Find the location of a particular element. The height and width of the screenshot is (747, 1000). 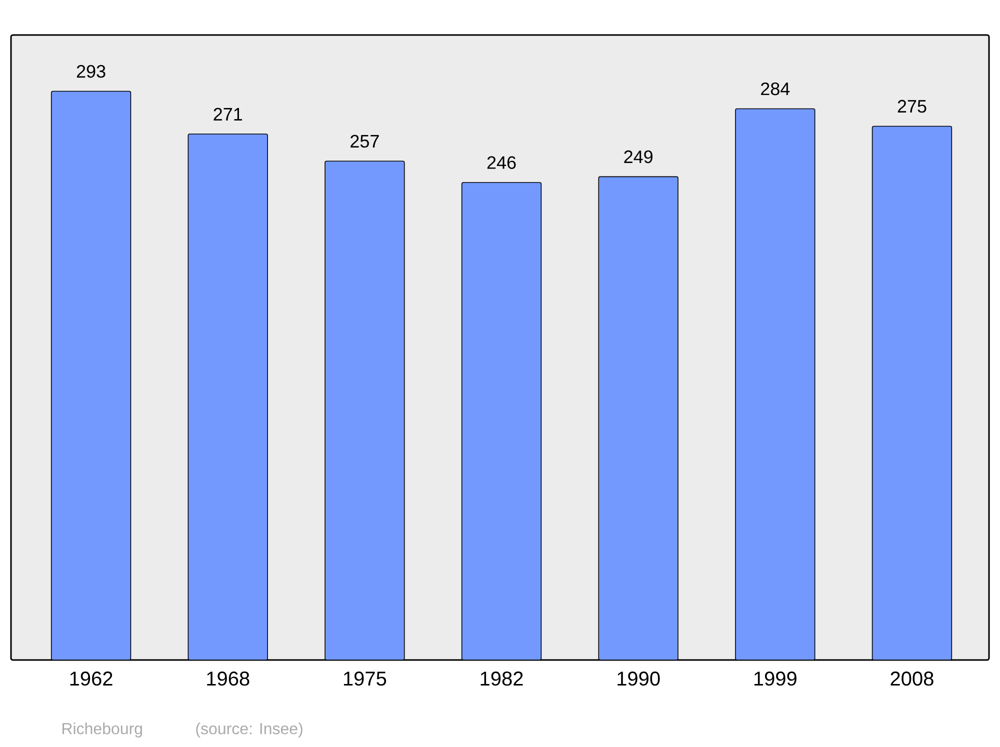

data-label: 246 is located at coordinates (501, 162).